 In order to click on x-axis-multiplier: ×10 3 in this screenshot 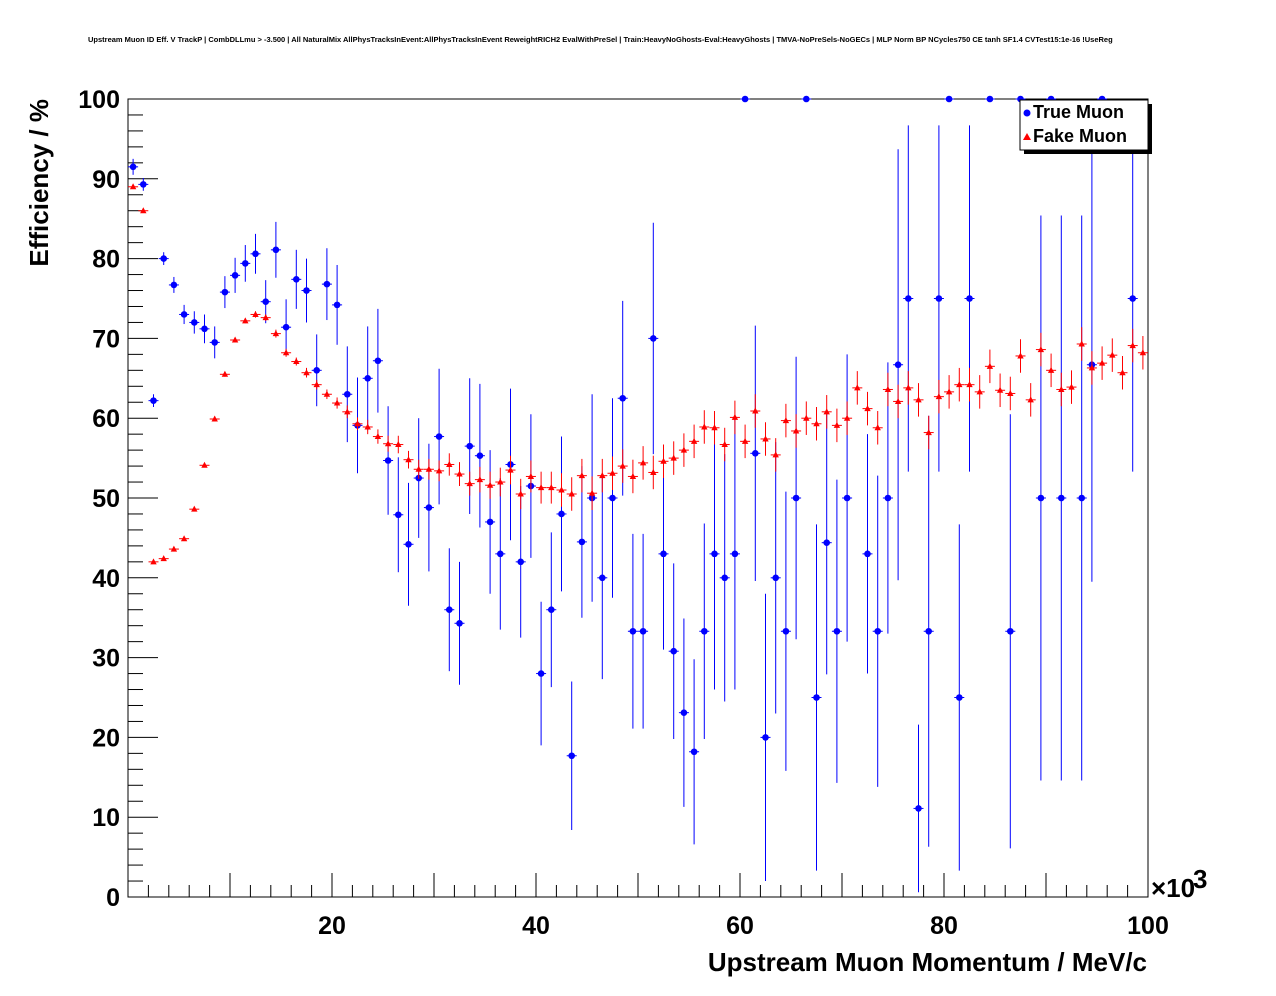, I will do `click(1179, 883)`.